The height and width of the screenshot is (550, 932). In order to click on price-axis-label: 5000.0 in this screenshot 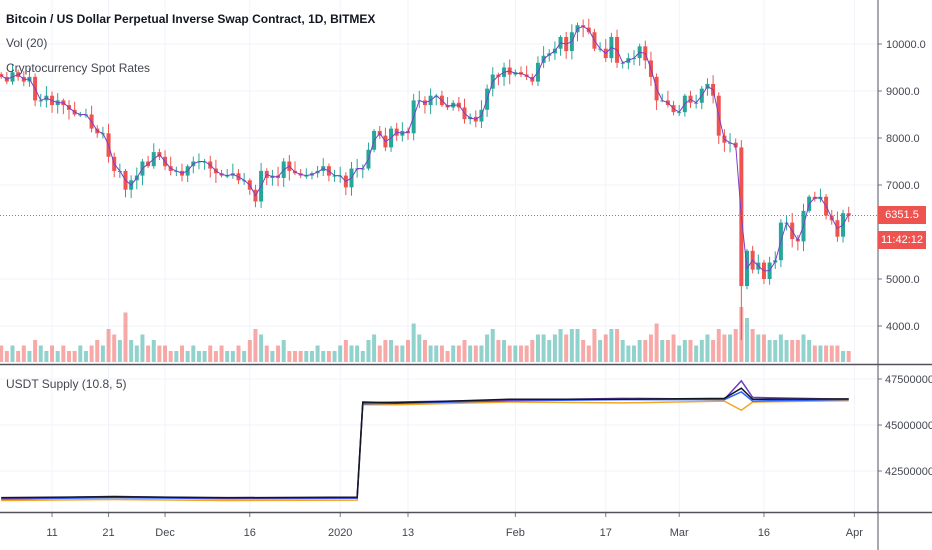, I will do `click(903, 280)`.